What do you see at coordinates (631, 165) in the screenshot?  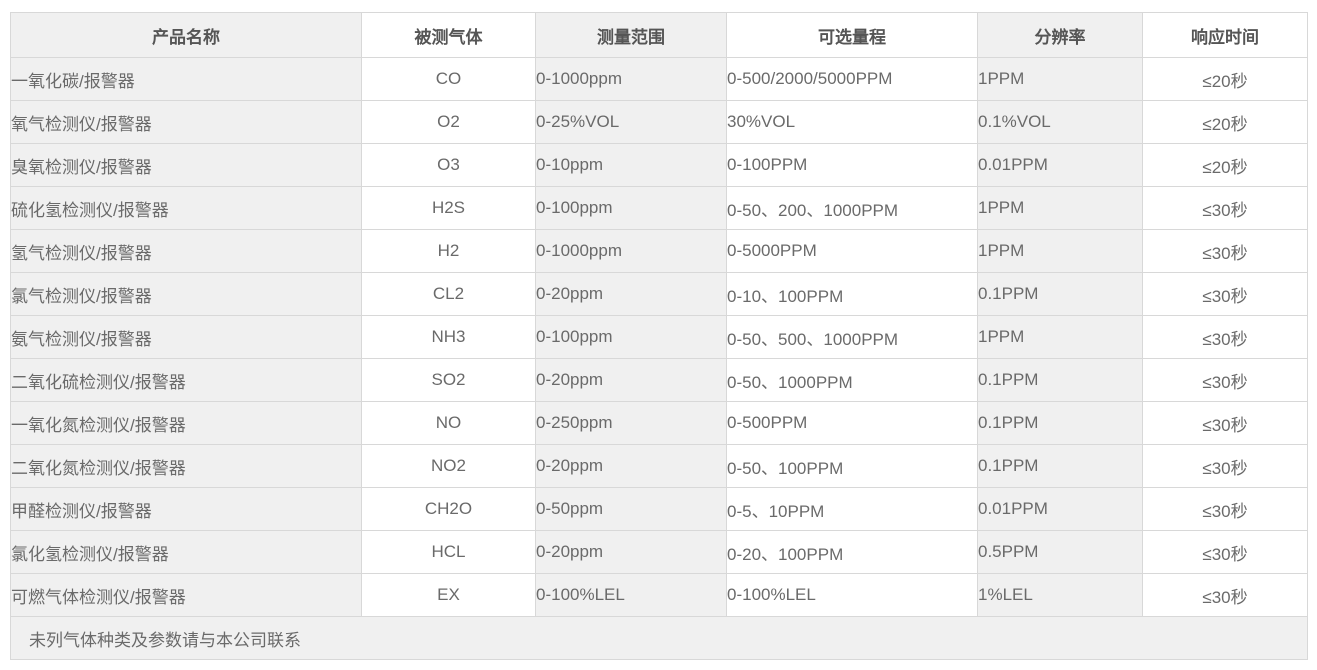 I see `cell-measure-range: 0-10ppm` at bounding box center [631, 165].